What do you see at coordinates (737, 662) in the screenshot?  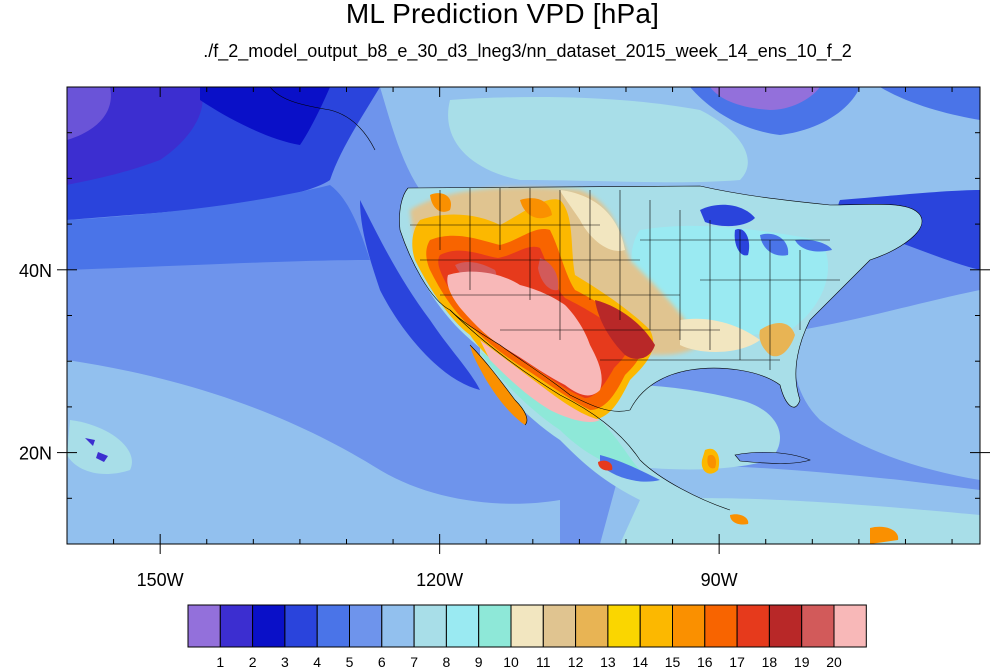 I see `colorbar-label: 17` at bounding box center [737, 662].